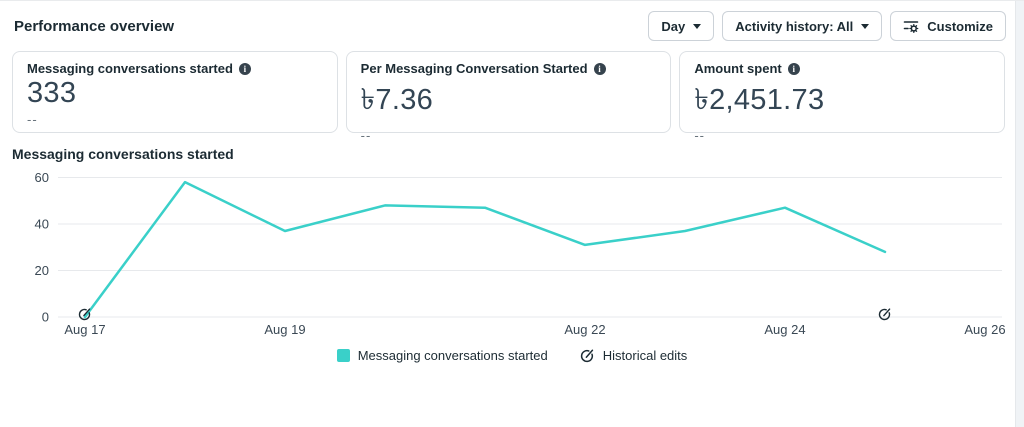 The height and width of the screenshot is (427, 1024). I want to click on svg-text: 0, so click(45, 317).